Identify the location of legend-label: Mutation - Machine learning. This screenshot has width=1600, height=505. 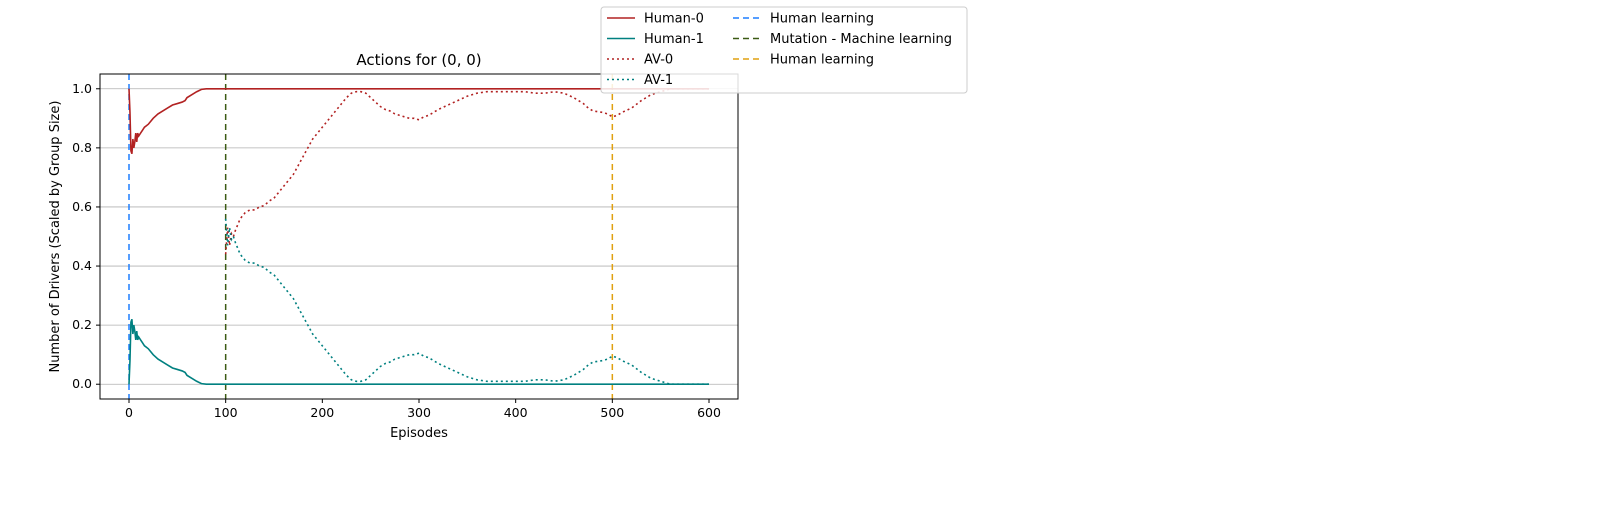
(861, 39).